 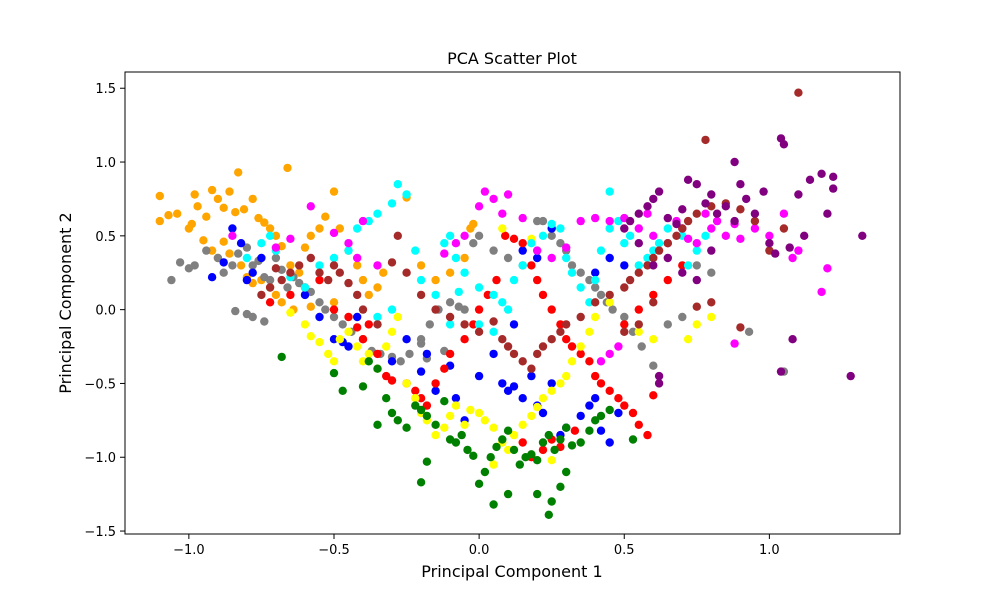 I want to click on y-tick-label: −1.0, so click(x=100, y=458).